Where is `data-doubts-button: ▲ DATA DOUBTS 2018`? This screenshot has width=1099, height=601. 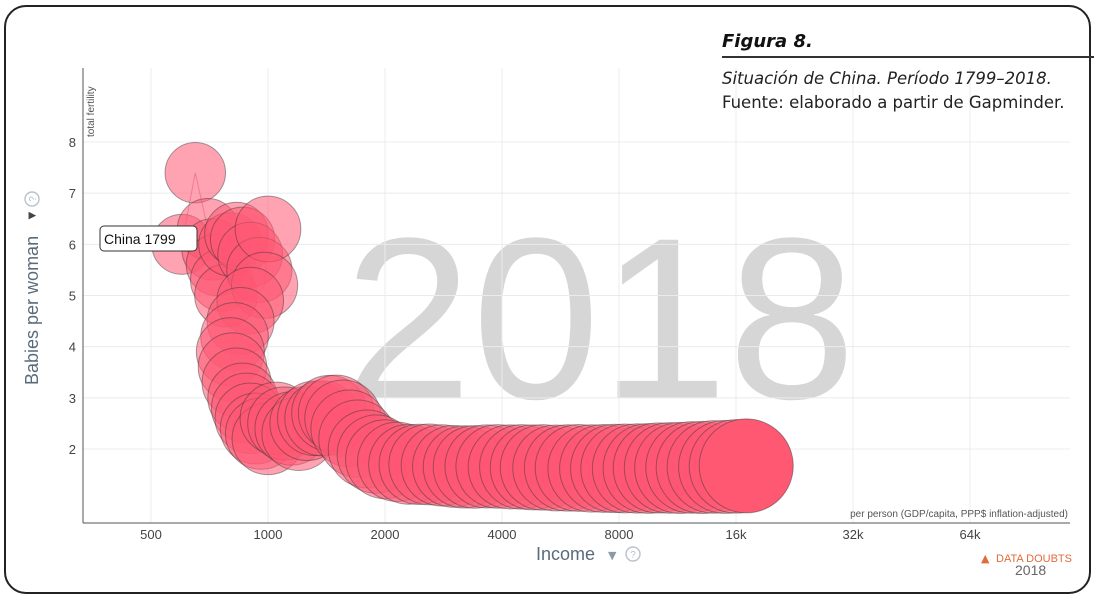
data-doubts-button: ▲ DATA DOUBTS 2018 is located at coordinates (1026, 565).